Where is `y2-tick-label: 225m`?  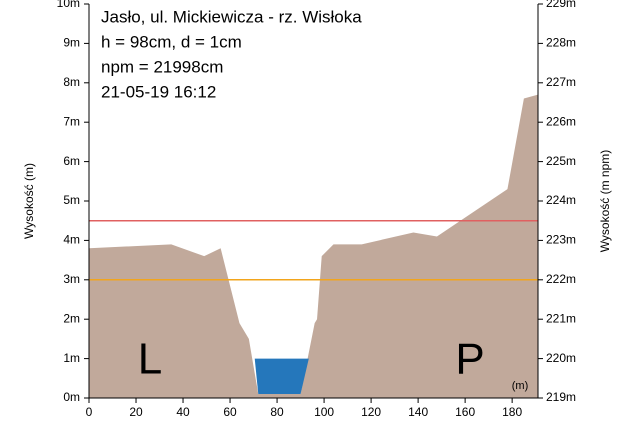
y2-tick-label: 225m is located at coordinates (561, 161).